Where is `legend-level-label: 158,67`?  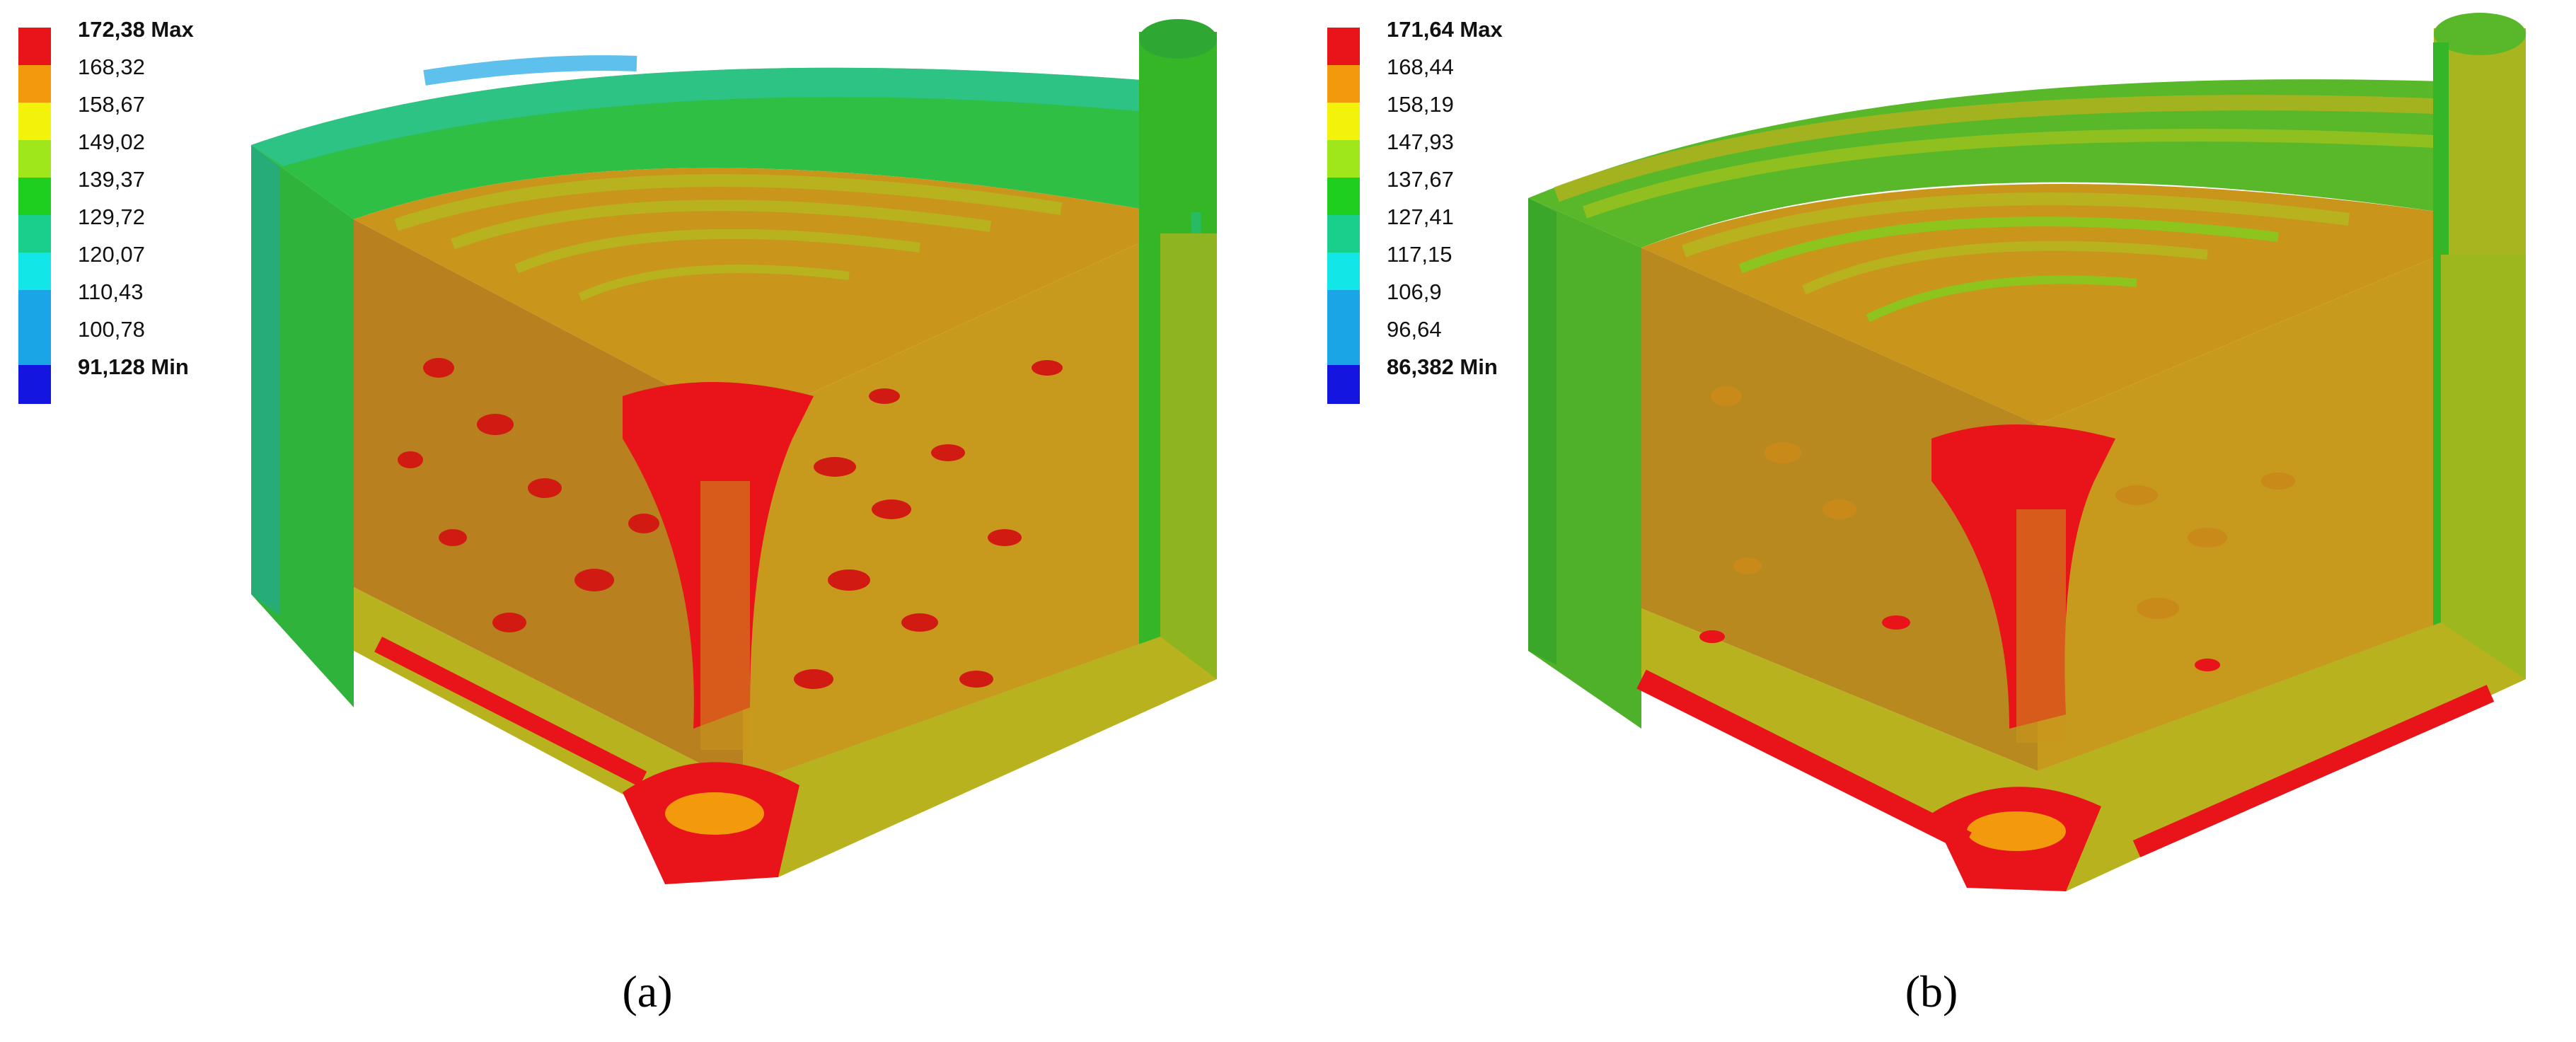
legend-level-label: 158,67 is located at coordinates (111, 105).